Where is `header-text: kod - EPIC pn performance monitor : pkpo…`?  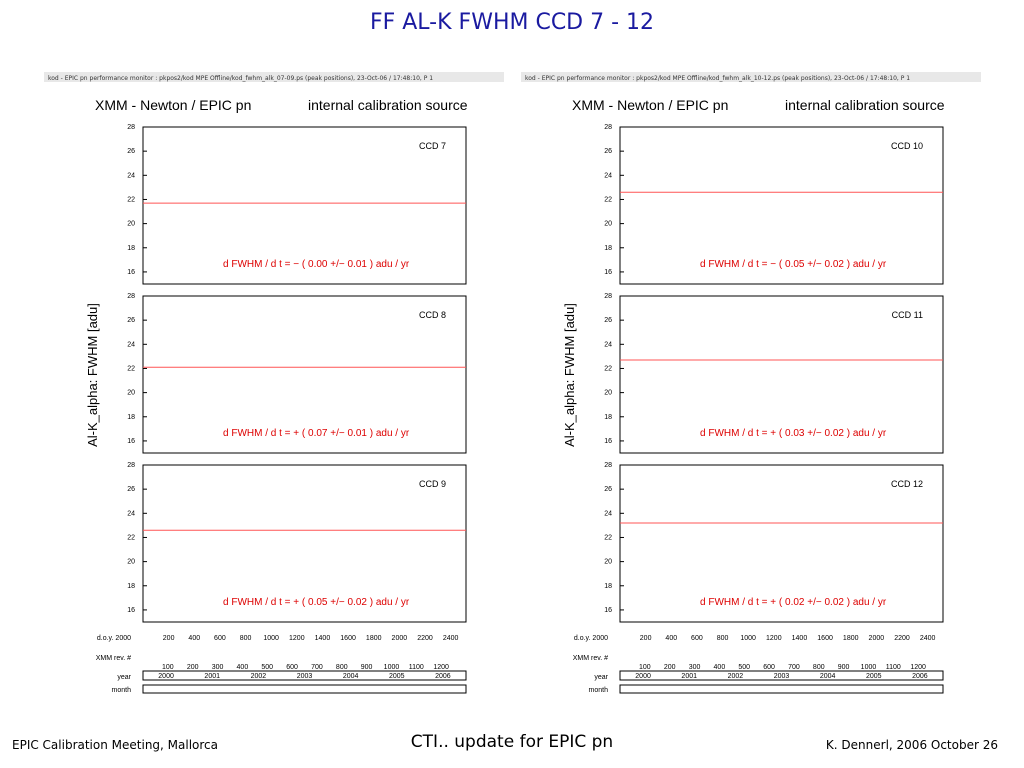
header-text: kod - EPIC pn performance monitor : pkpo… is located at coordinates (240, 78).